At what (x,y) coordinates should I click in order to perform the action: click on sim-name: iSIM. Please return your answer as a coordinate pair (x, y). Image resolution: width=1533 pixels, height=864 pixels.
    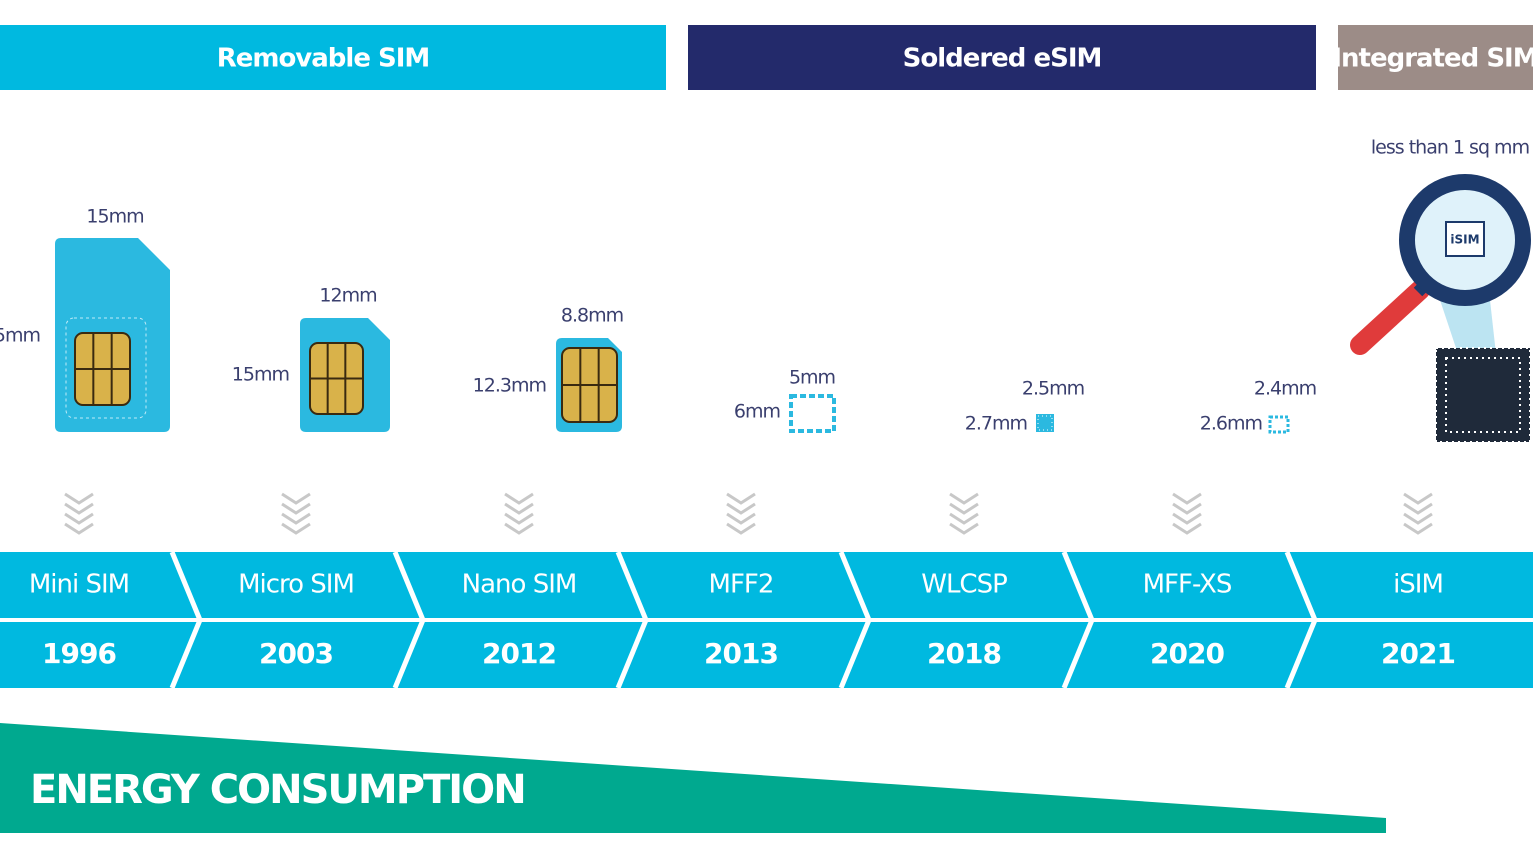
    Looking at the image, I should click on (1418, 585).